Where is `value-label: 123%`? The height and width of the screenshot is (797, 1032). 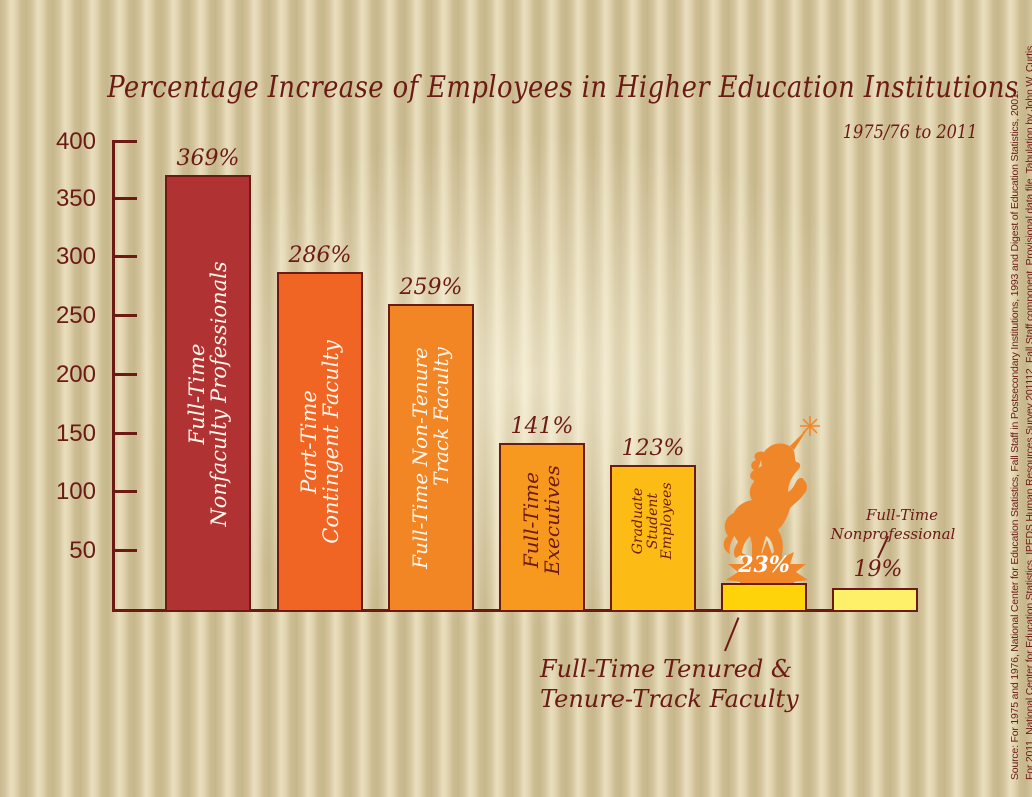 value-label: 123% is located at coordinates (653, 448).